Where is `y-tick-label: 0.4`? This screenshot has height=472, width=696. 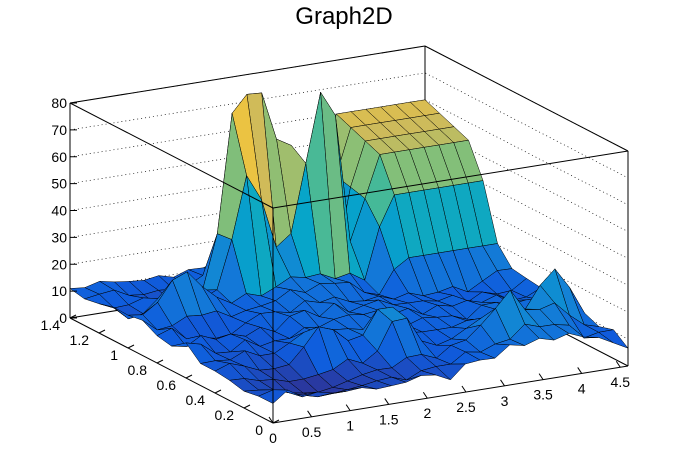
y-tick-label: 0.4 is located at coordinates (196, 400).